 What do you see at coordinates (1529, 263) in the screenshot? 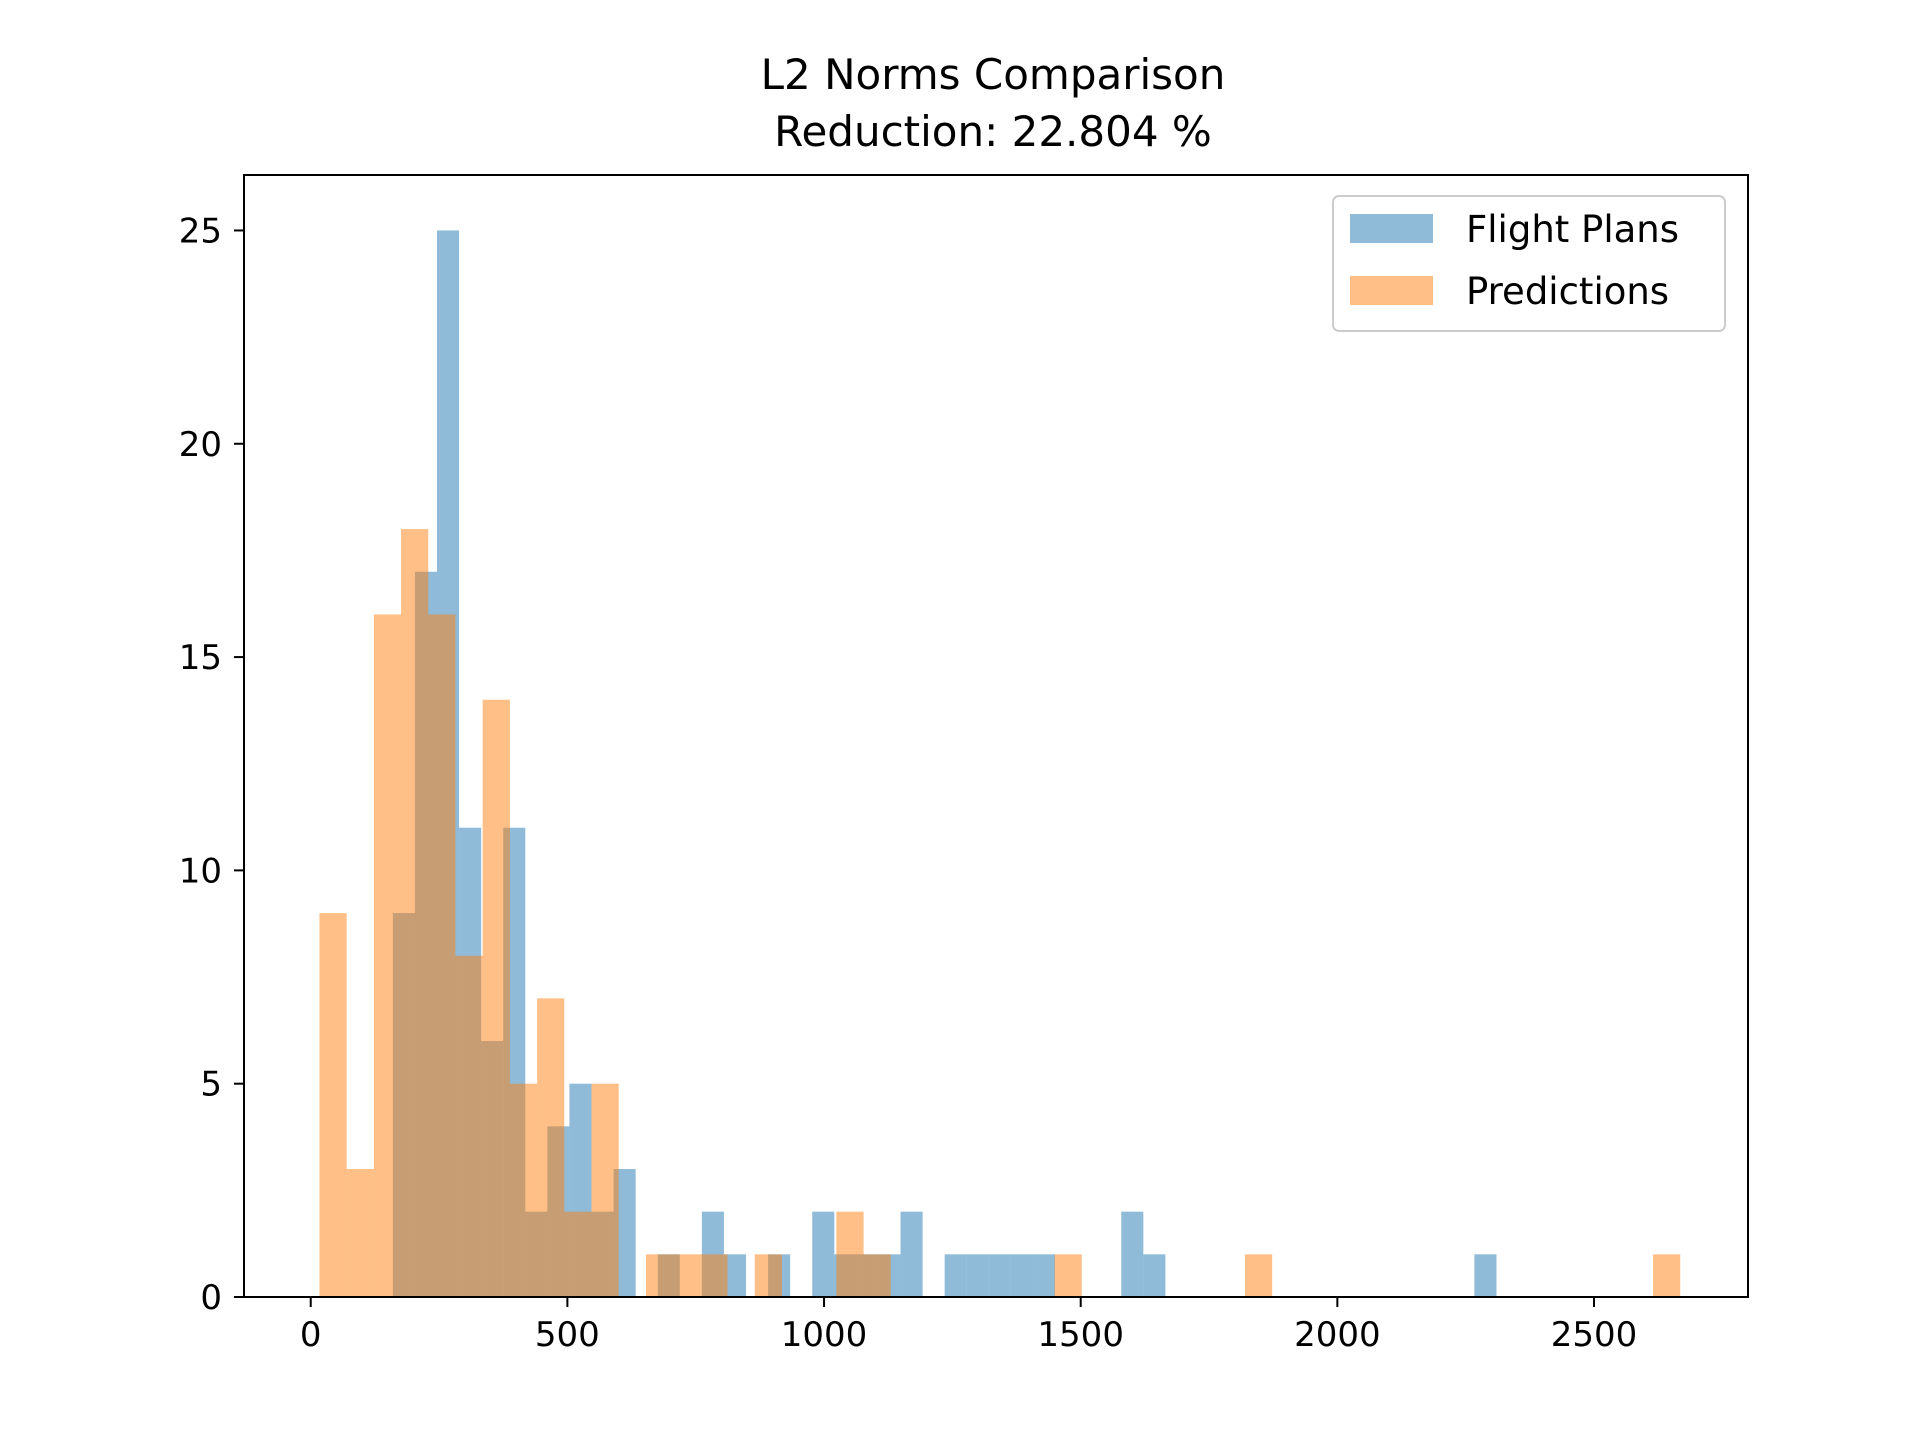
I see `legend: Flight Plans Predictions` at bounding box center [1529, 263].